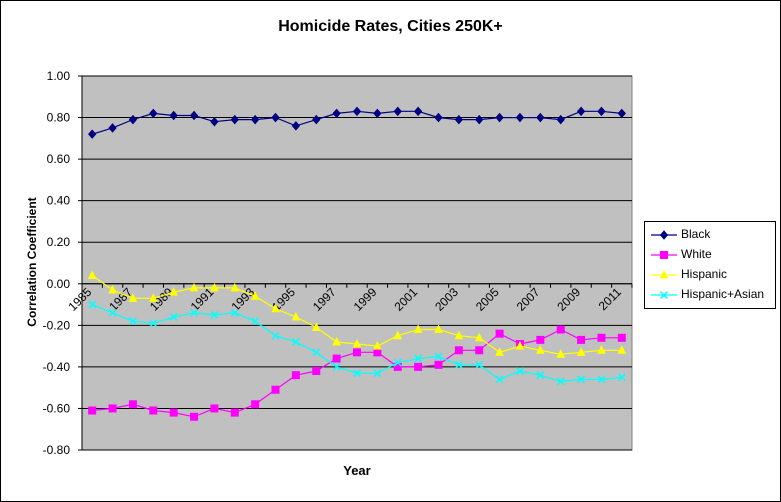 This screenshot has width=781, height=502. Describe the element at coordinates (59, 242) in the screenshot. I see `y-tick-label: 0.20` at that location.